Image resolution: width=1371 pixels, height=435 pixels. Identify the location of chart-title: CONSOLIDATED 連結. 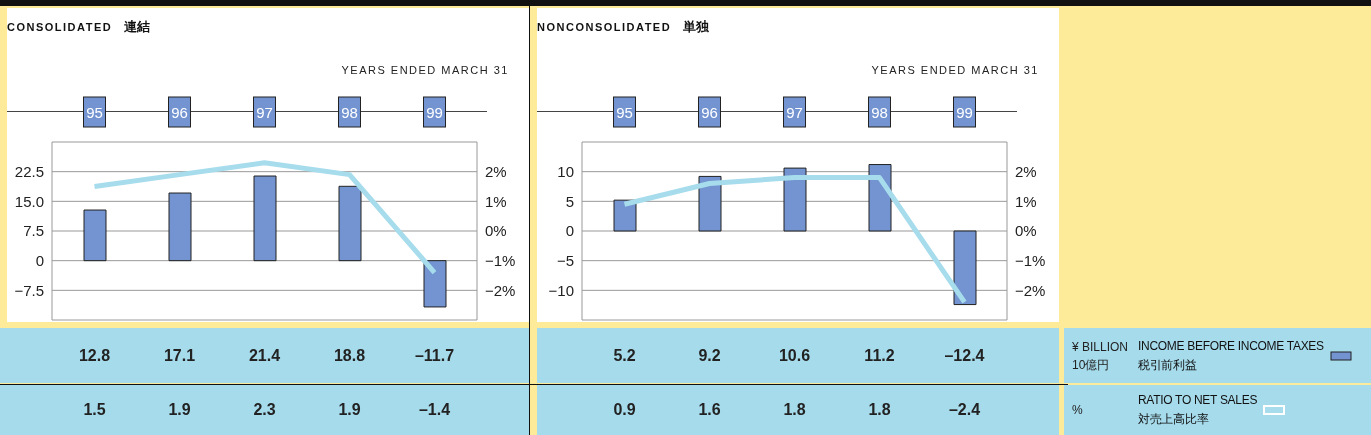
(79, 27).